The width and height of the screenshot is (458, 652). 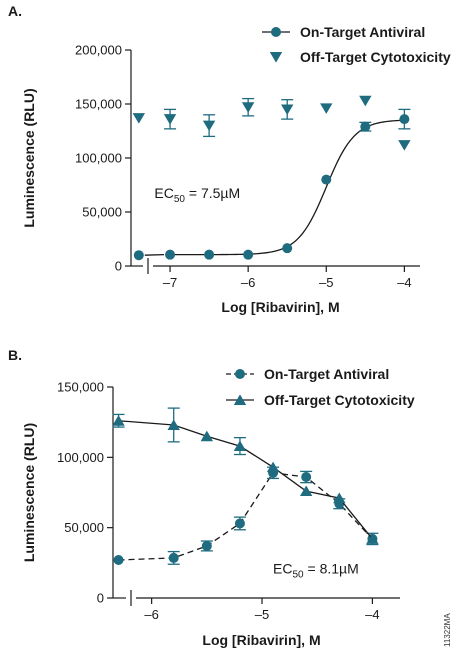 I want to click on ec50-suffix: = 8.1µM, so click(x=331, y=568).